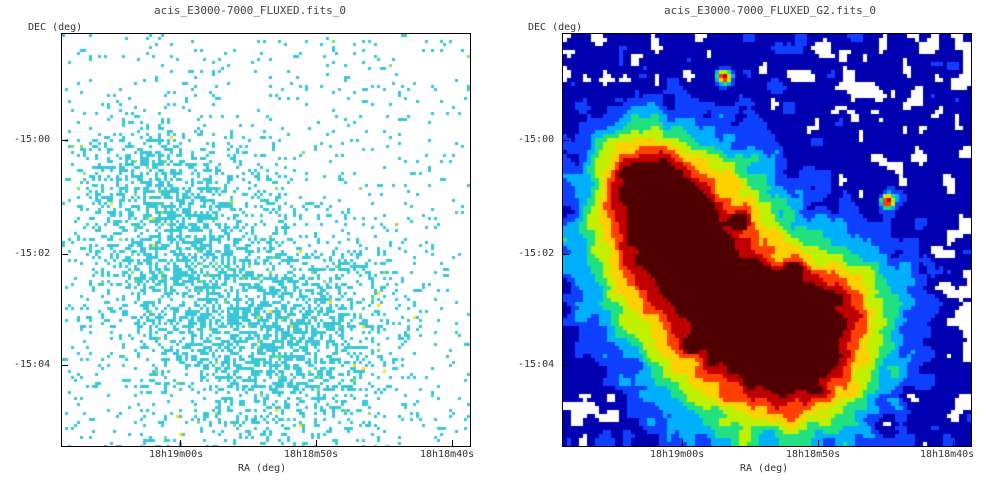 This screenshot has height=485, width=1000. What do you see at coordinates (447, 454) in the screenshot?
I see `left-x-tick-3: 18h18m40s` at bounding box center [447, 454].